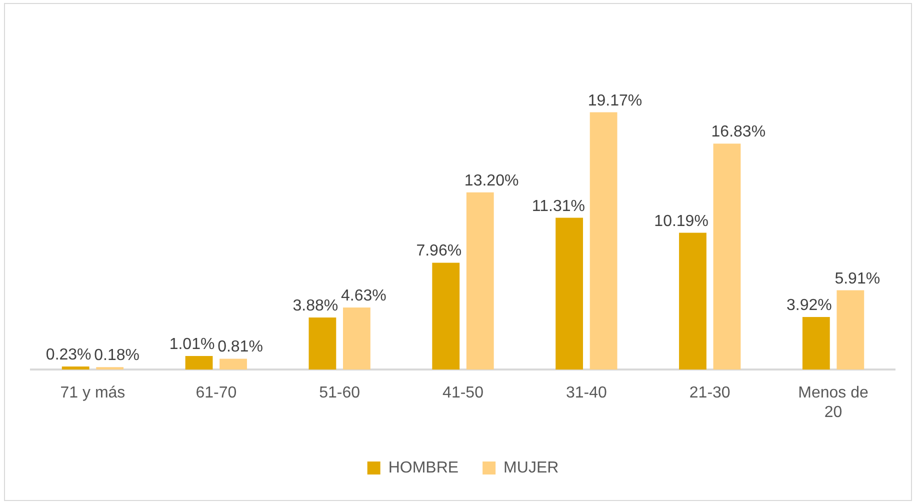  Describe the element at coordinates (615, 101) in the screenshot. I see `data-label: 19.17%` at that location.